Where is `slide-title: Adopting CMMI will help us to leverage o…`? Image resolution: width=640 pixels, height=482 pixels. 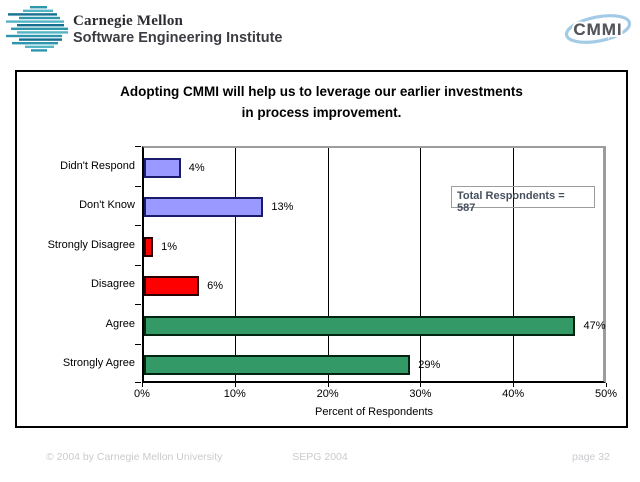 slide-title: Adopting CMMI will help us to leverage o… is located at coordinates (321, 102).